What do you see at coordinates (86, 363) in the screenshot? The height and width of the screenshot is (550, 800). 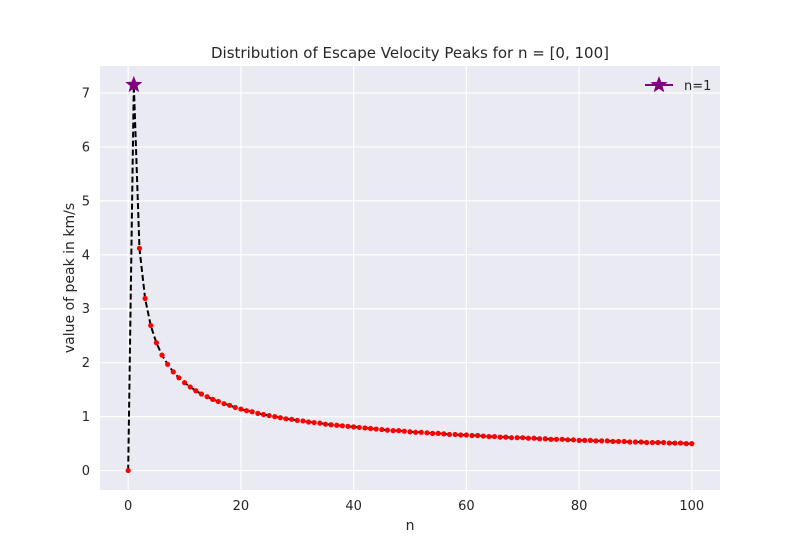 I see `y-tick-label: 2` at bounding box center [86, 363].